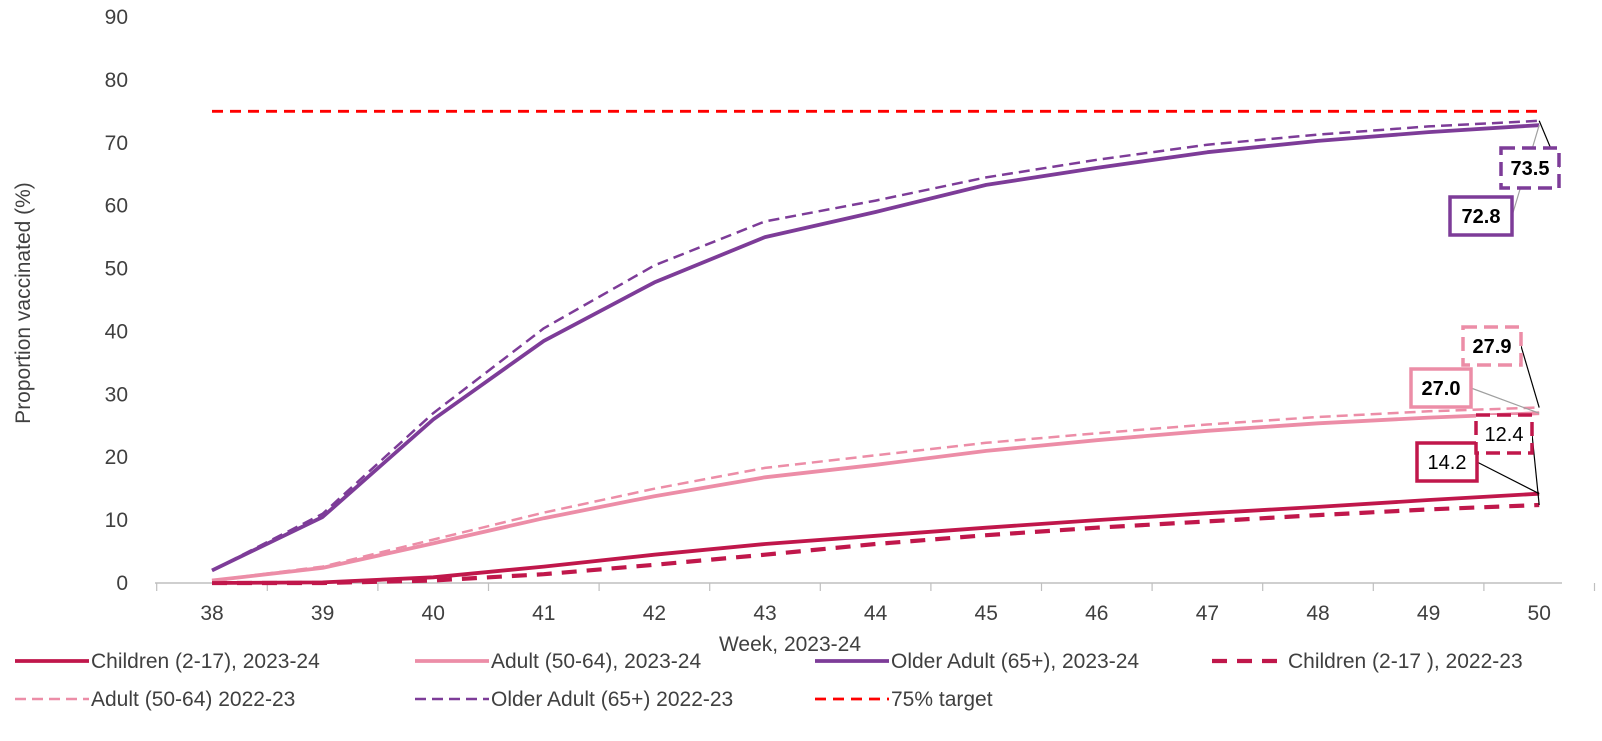 The height and width of the screenshot is (741, 1602). Describe the element at coordinates (322, 613) in the screenshot. I see `x-tick-label: 39` at that location.